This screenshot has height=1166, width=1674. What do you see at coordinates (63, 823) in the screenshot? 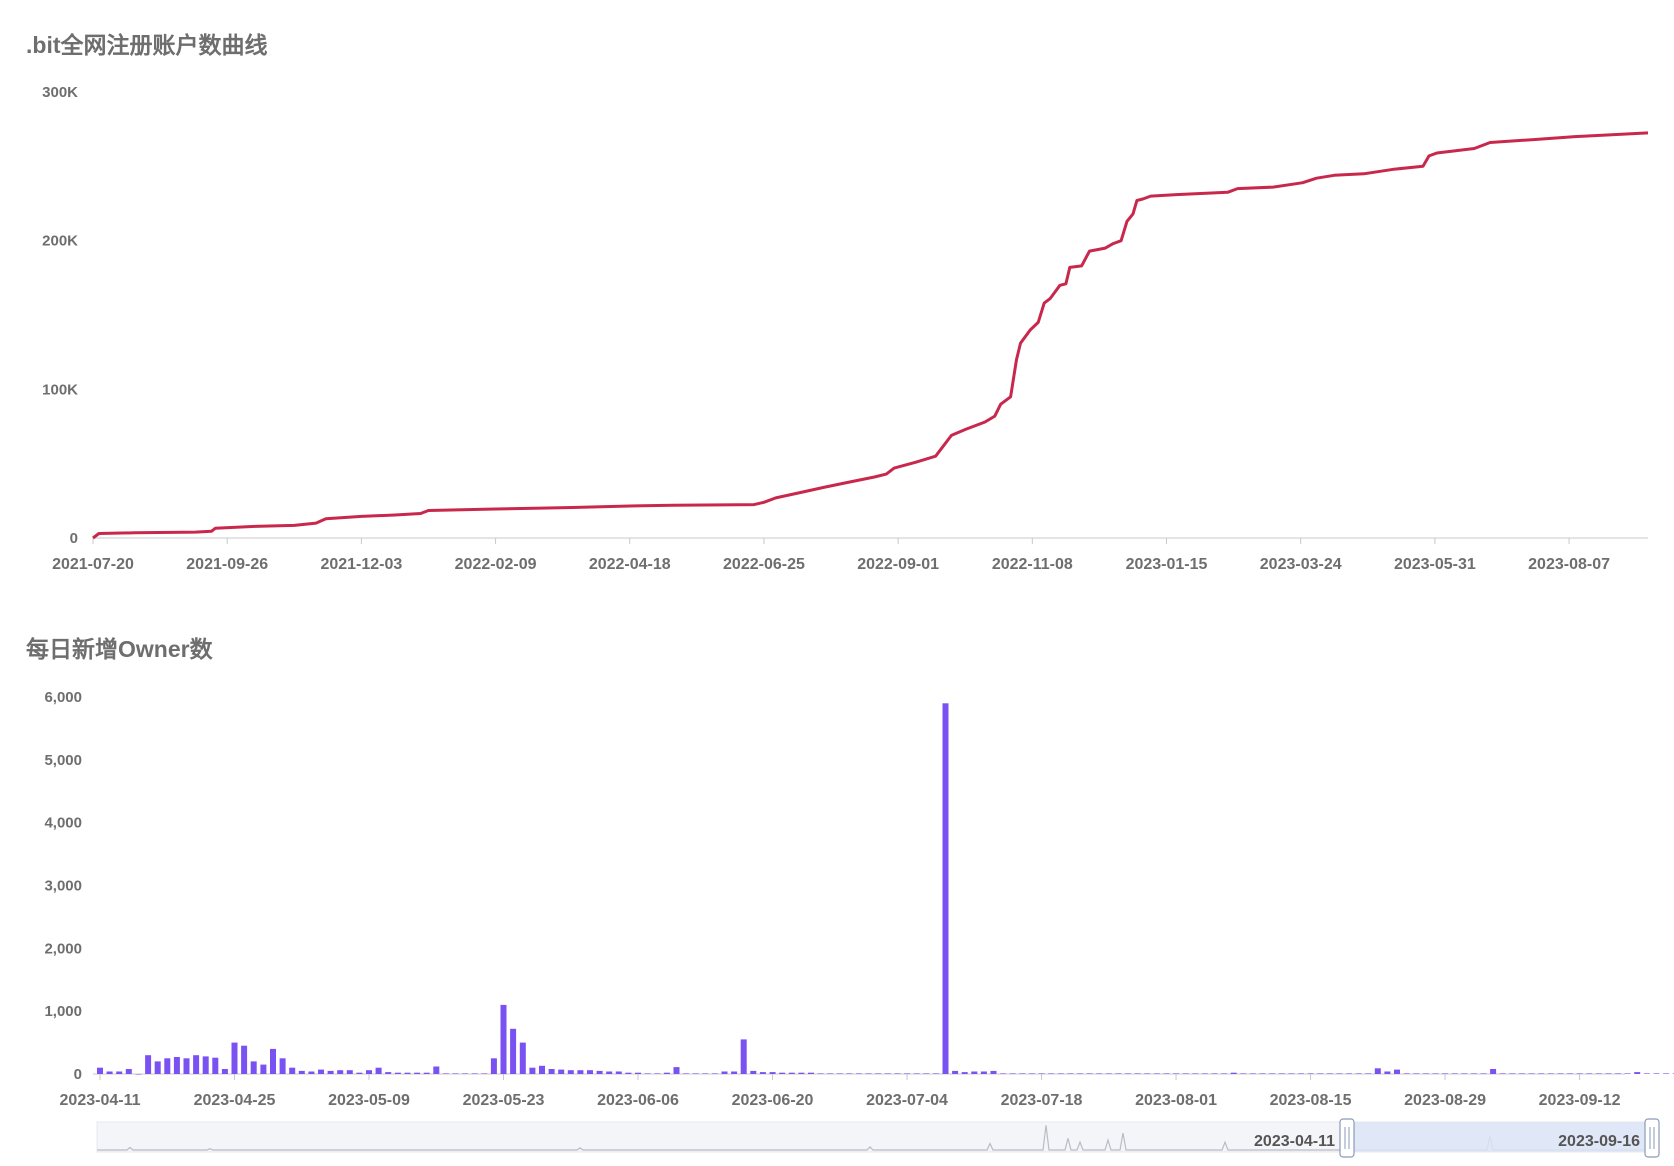
I see `y-tick-label: 4,000` at bounding box center [63, 823].